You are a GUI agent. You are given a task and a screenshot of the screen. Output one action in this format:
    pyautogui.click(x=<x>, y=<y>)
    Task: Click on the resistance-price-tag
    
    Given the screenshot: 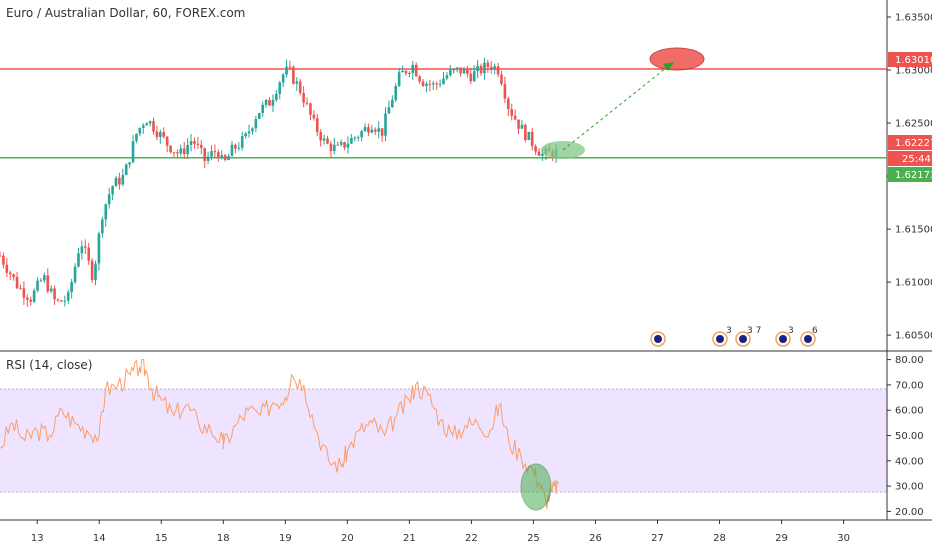 What is the action you would take?
    pyautogui.click(x=910, y=59)
    